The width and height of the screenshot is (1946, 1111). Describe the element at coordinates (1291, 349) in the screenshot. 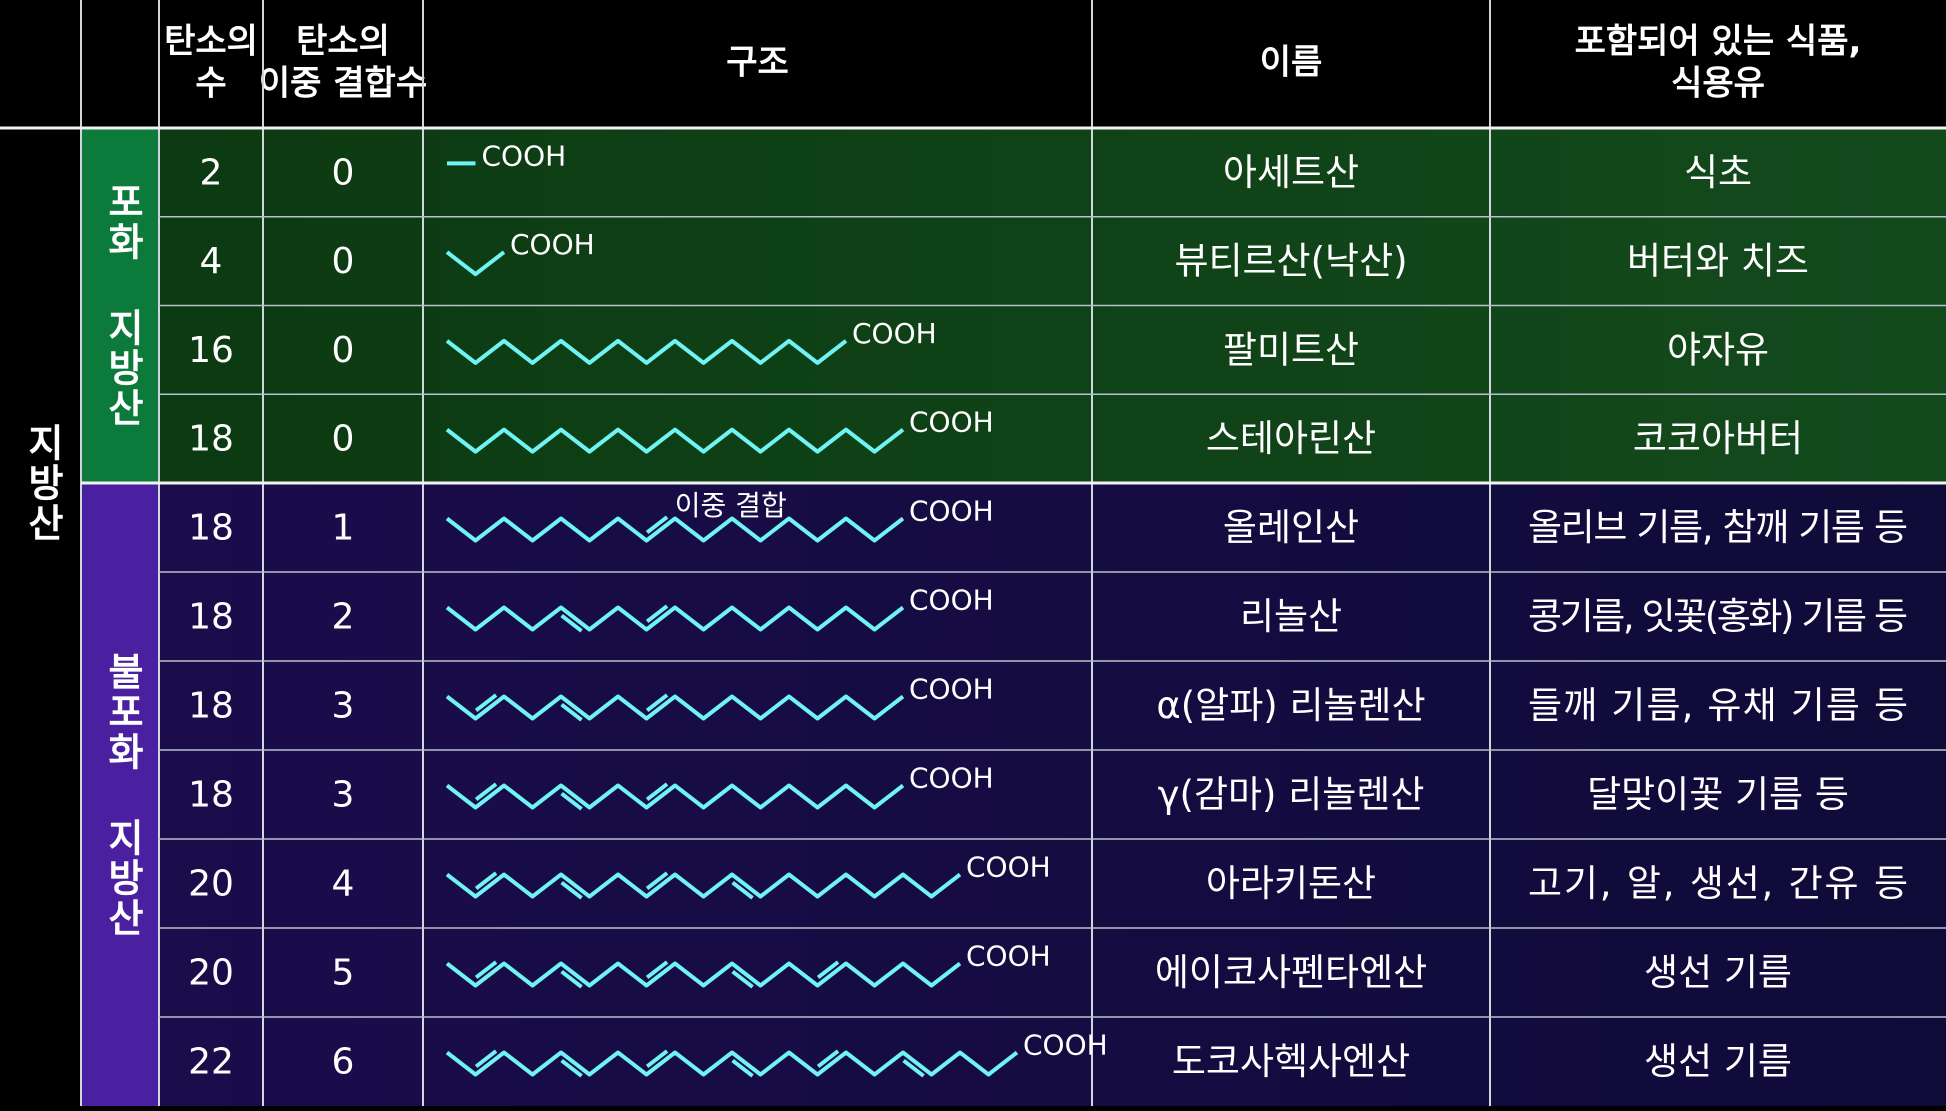

I see `acid-name: 팔미트산` at that location.